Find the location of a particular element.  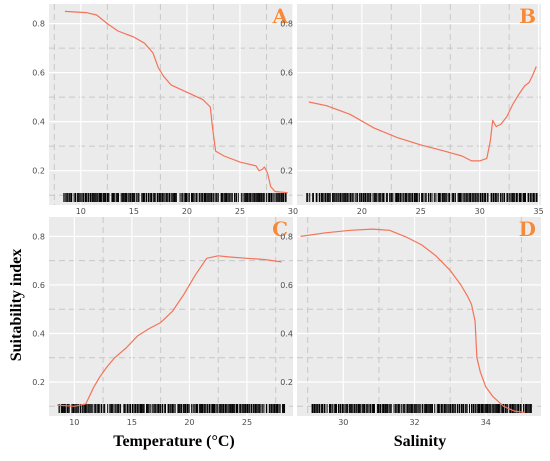

panel-d-letter: D is located at coordinates (527, 229).